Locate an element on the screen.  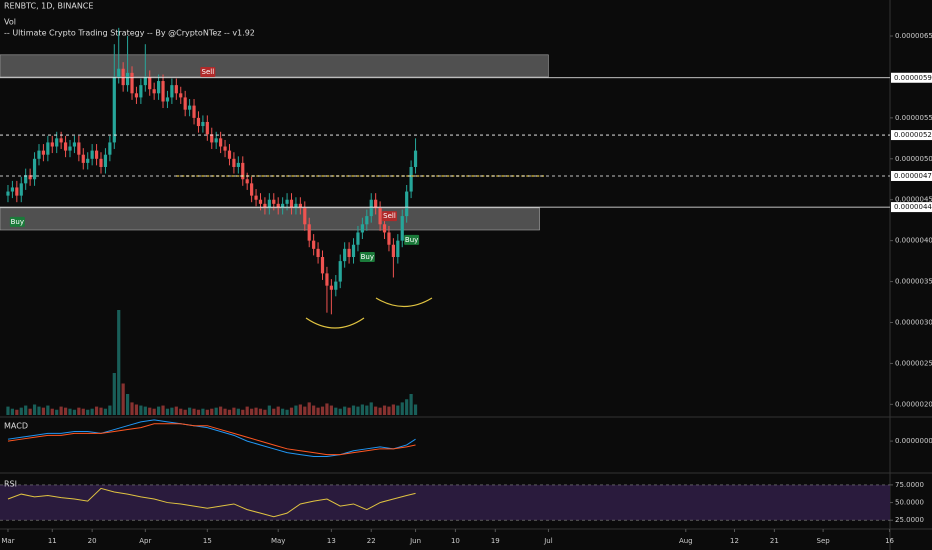
x-tick-label: 15 is located at coordinates (207, 541).